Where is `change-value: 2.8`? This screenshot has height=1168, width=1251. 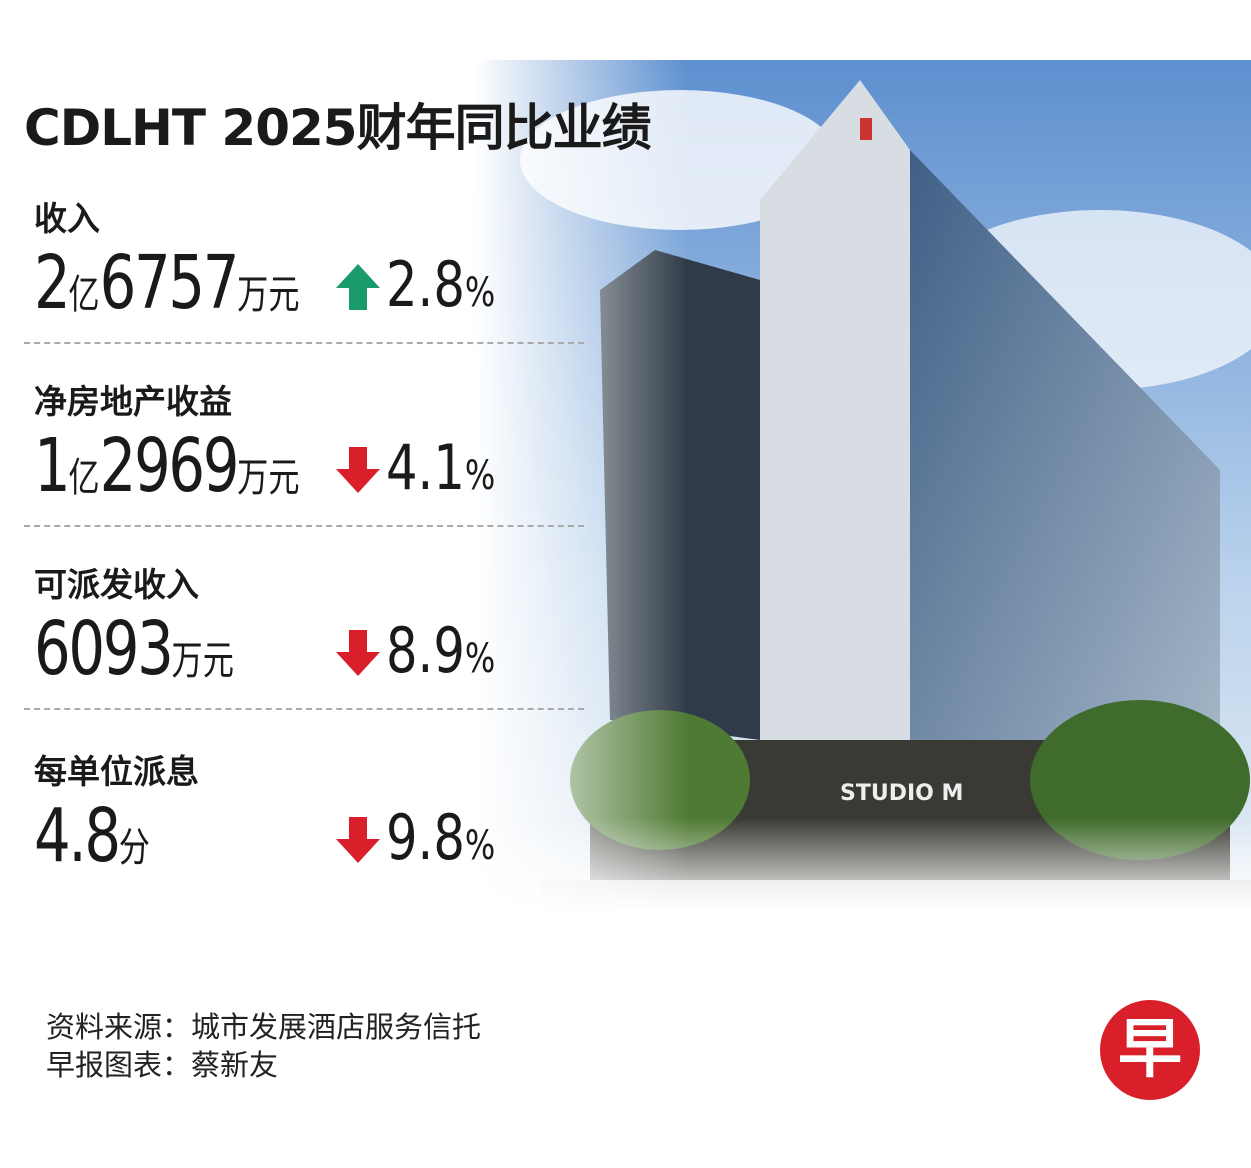
change-value: 2.8 is located at coordinates (425, 284).